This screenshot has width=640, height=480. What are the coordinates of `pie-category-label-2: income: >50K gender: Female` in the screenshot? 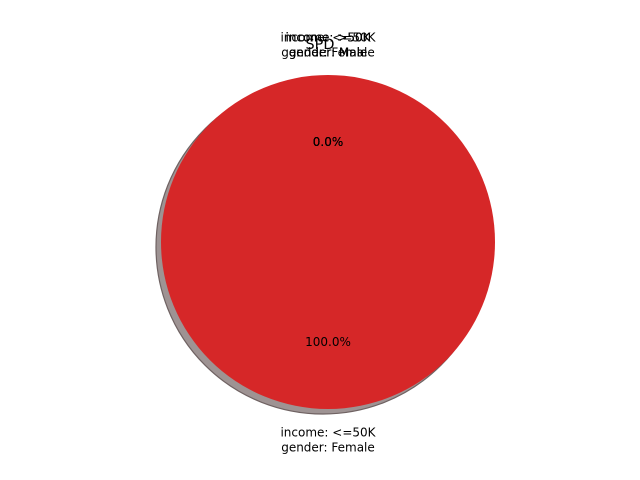 It's located at (328, 44).